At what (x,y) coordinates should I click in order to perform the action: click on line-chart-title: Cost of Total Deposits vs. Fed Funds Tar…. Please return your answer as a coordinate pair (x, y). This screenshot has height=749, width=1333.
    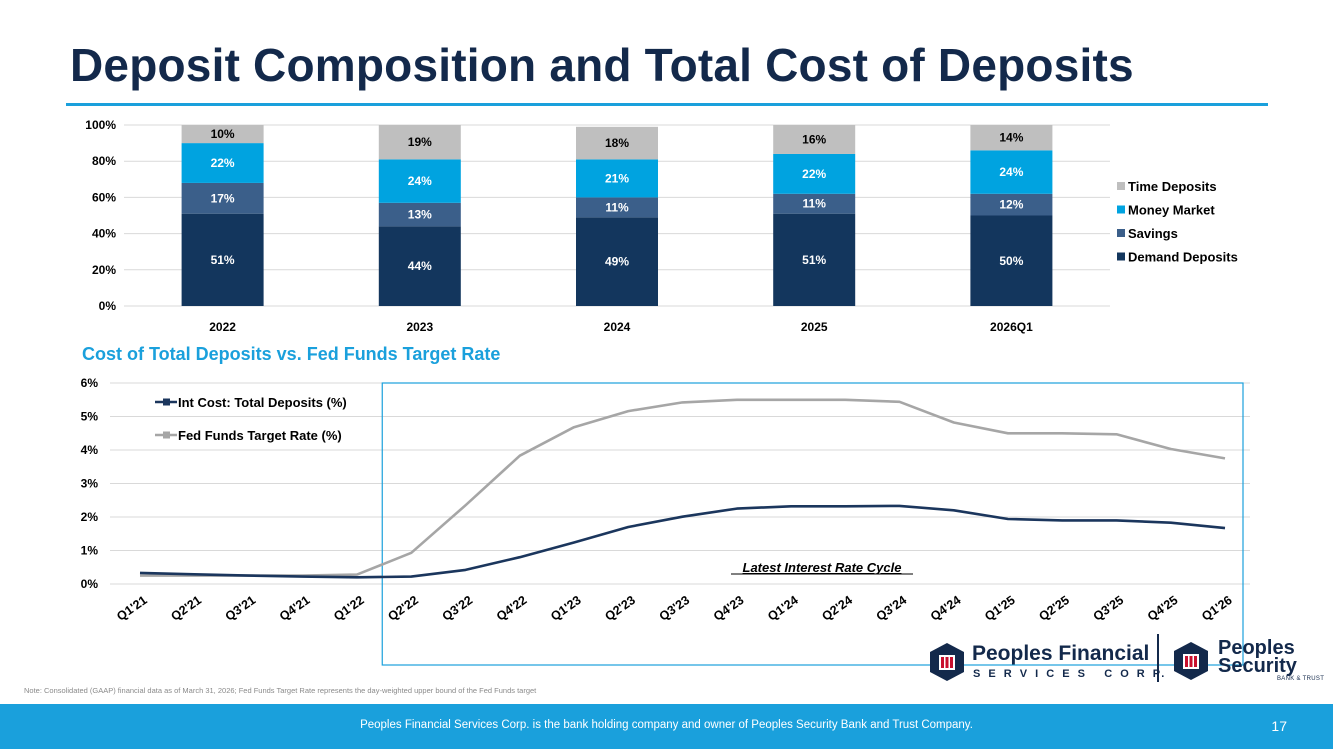
    Looking at the image, I should click on (291, 354).